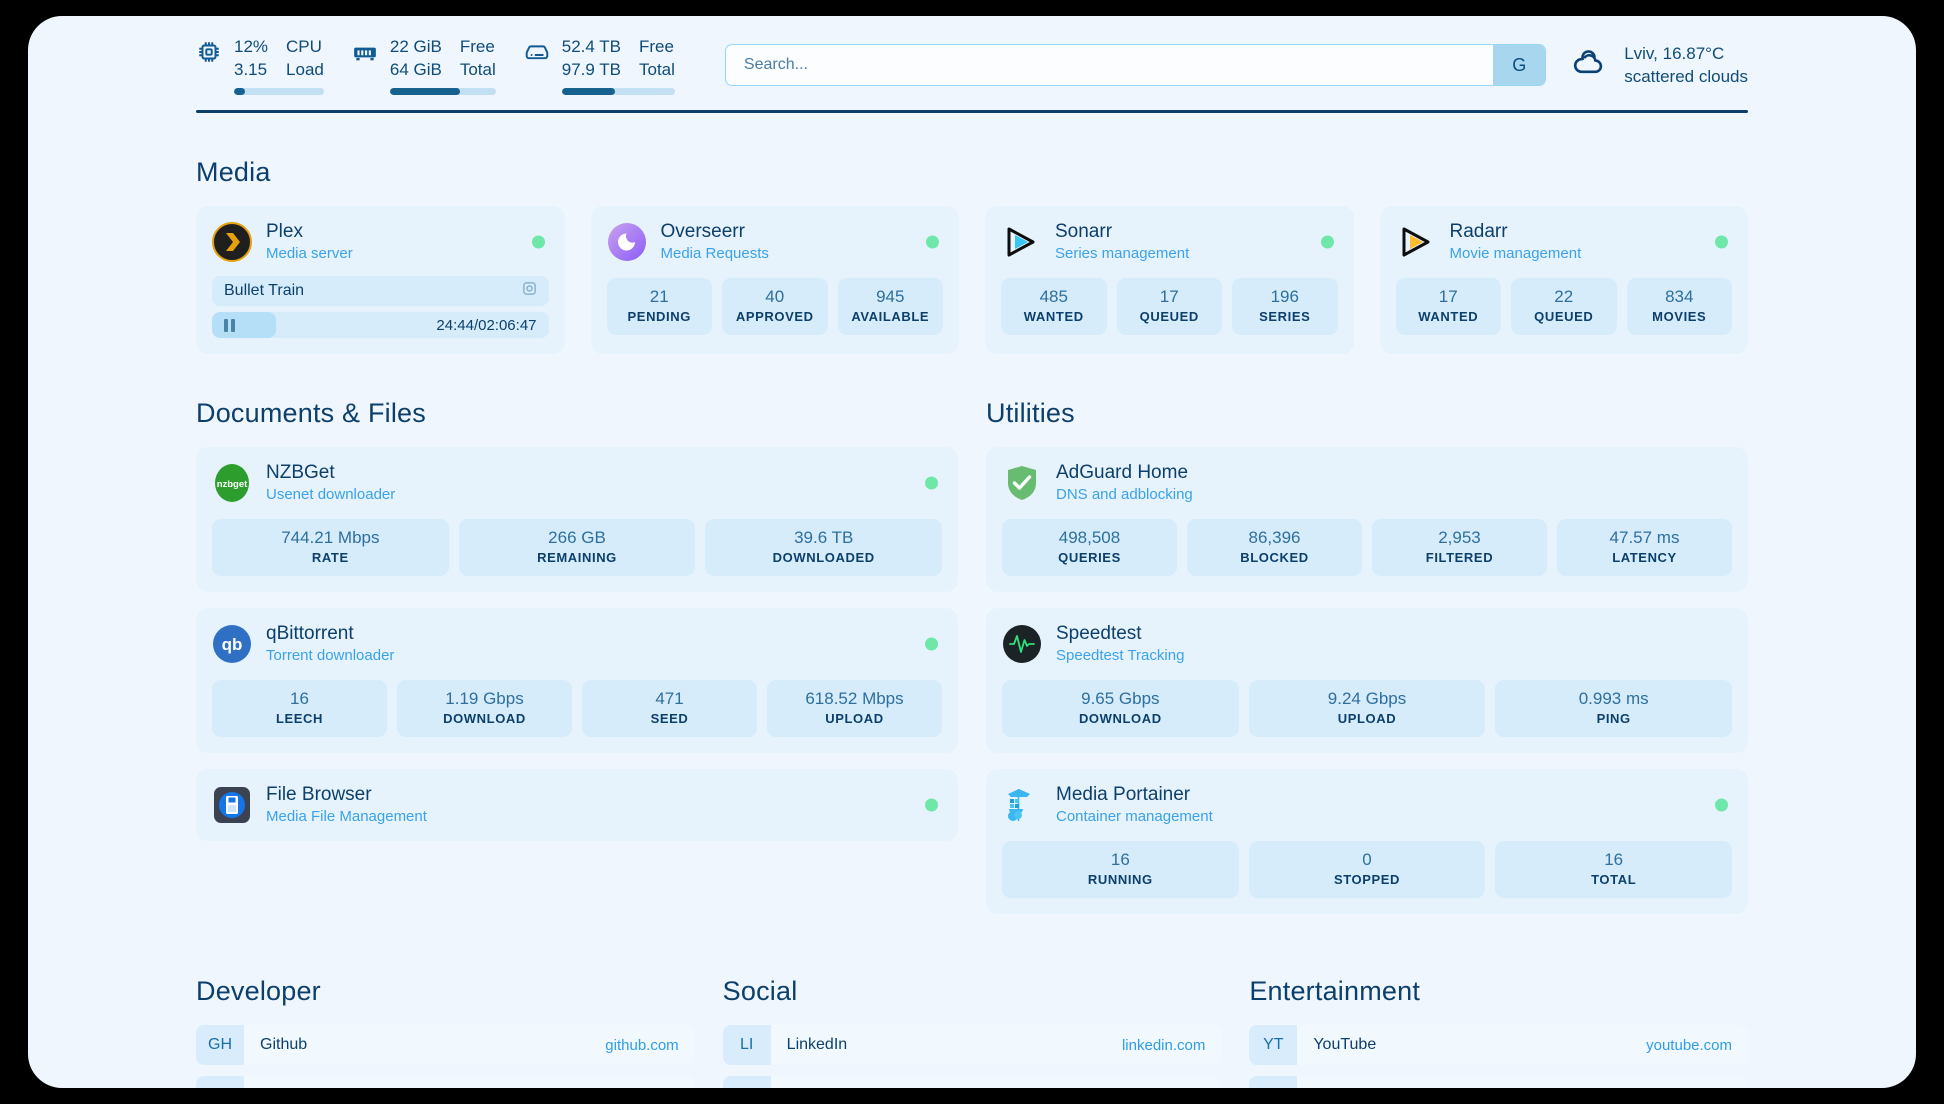 This screenshot has height=1104, width=1944. What do you see at coordinates (1084, 231) in the screenshot?
I see `service-name: Sonarr` at bounding box center [1084, 231].